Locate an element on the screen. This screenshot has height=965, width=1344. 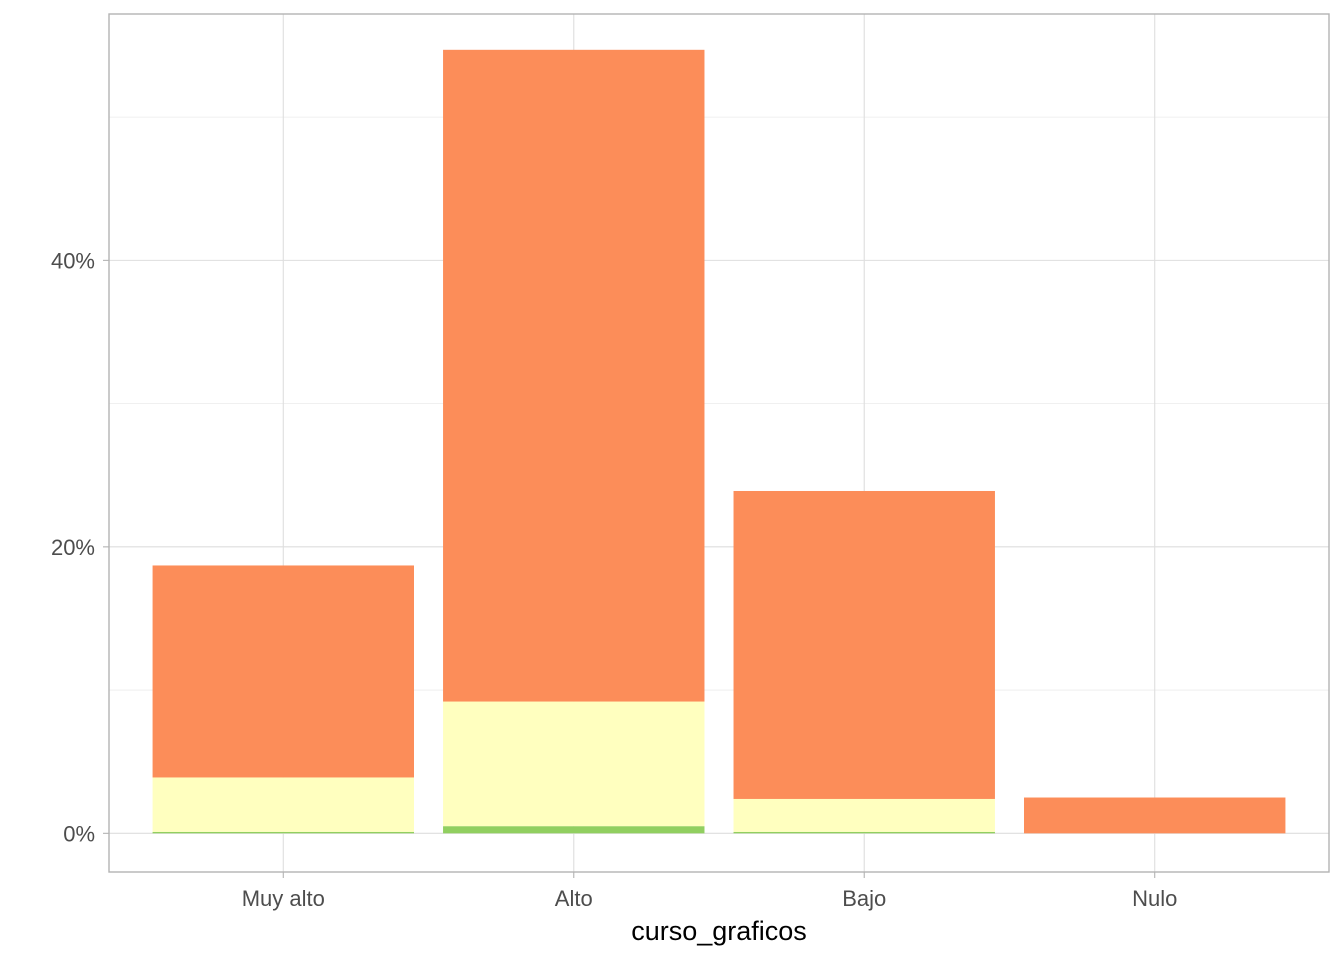
y-tick-label: 0% is located at coordinates (79, 833).